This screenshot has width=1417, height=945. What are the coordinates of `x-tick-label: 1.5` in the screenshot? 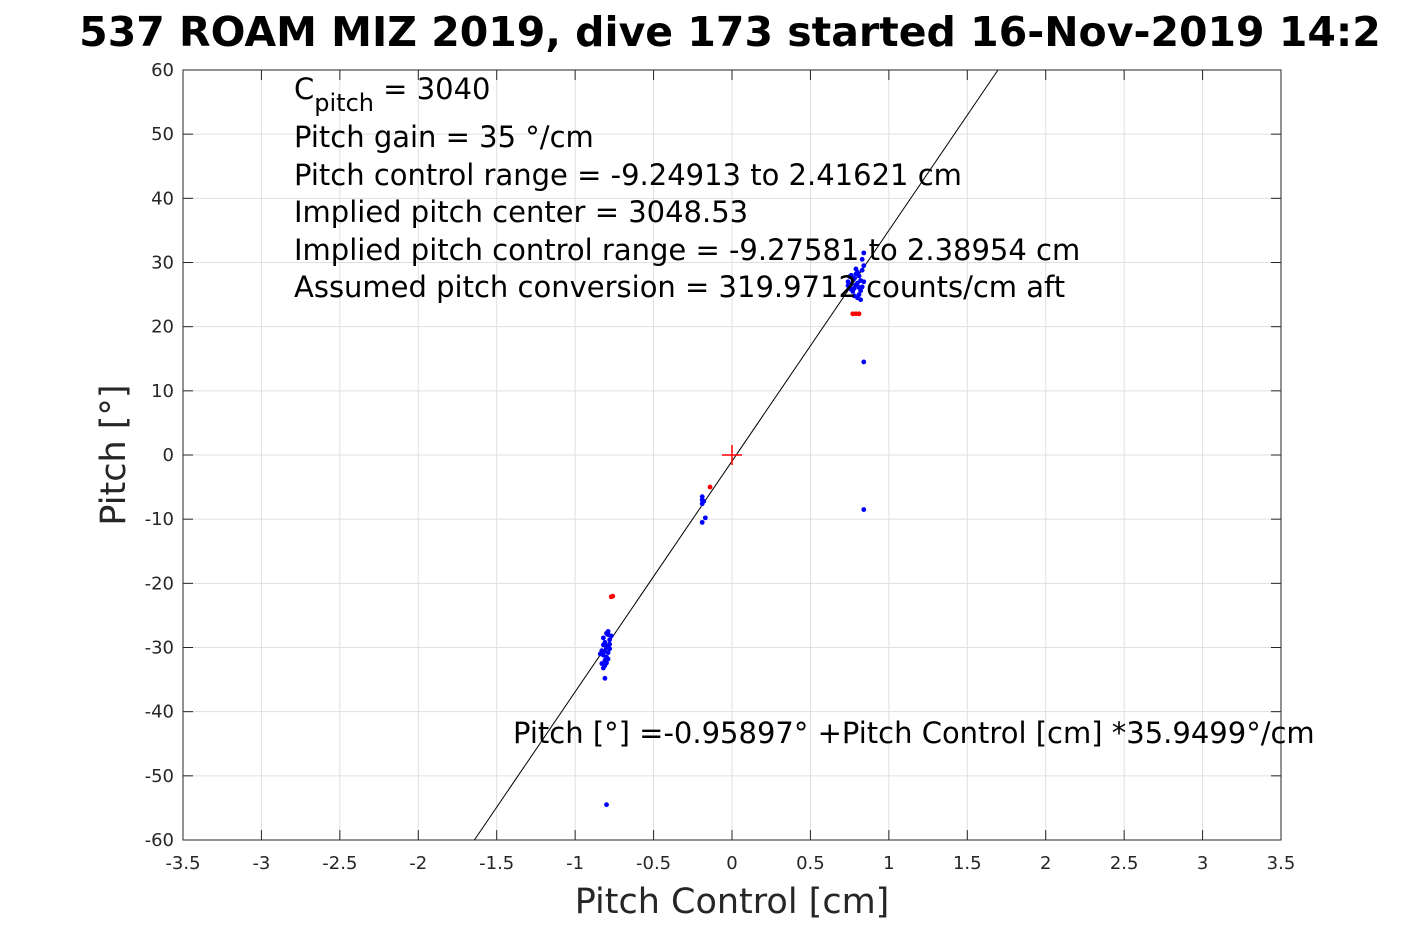 It's located at (967, 863).